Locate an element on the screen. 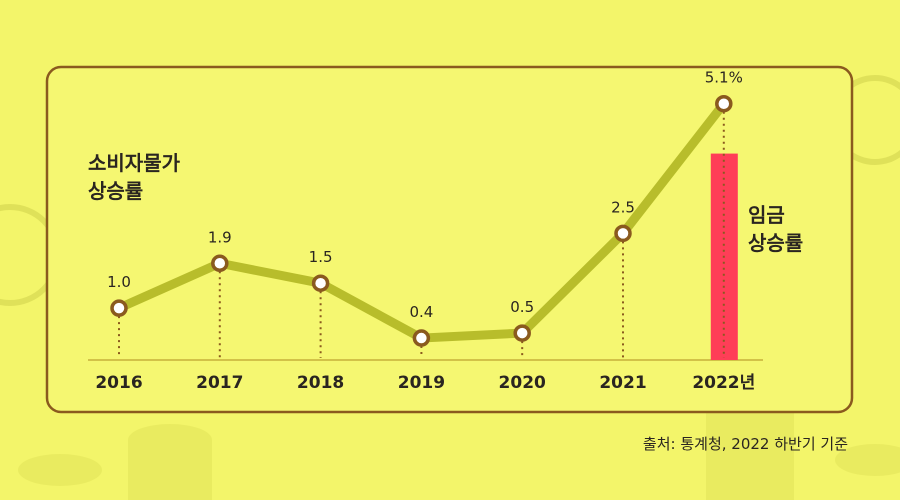  data-label: 0.5 is located at coordinates (522, 307).